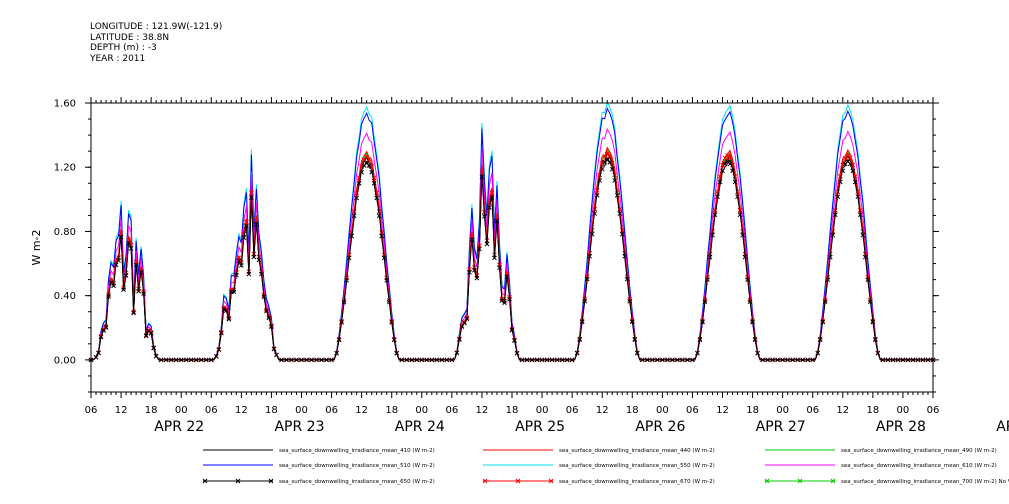 Image resolution: width=1009 pixels, height=504 pixels. What do you see at coordinates (156, 27) in the screenshot?
I see `longitude-text: LONGITUDE : 121.9W(-121.9)` at bounding box center [156, 27].